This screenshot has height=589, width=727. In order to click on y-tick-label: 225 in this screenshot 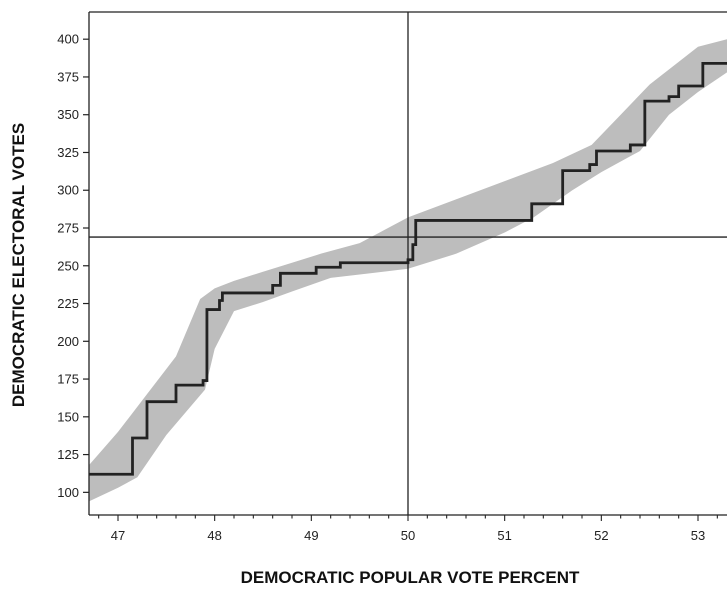, I will do `click(68, 303)`.